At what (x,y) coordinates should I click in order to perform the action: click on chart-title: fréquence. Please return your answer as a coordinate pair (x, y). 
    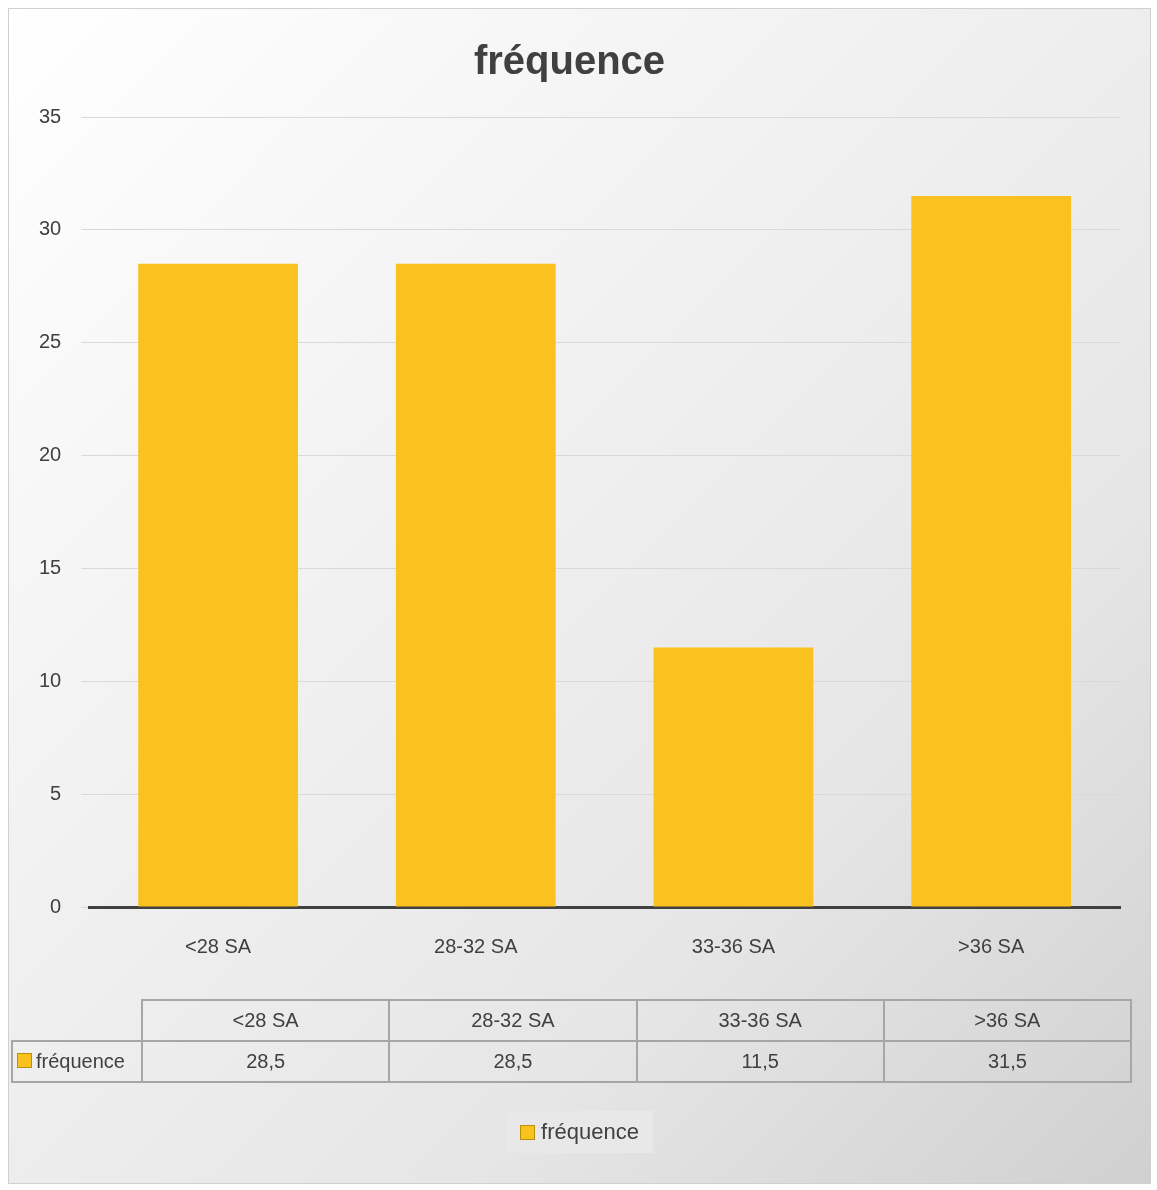
    Looking at the image, I should click on (569, 60).